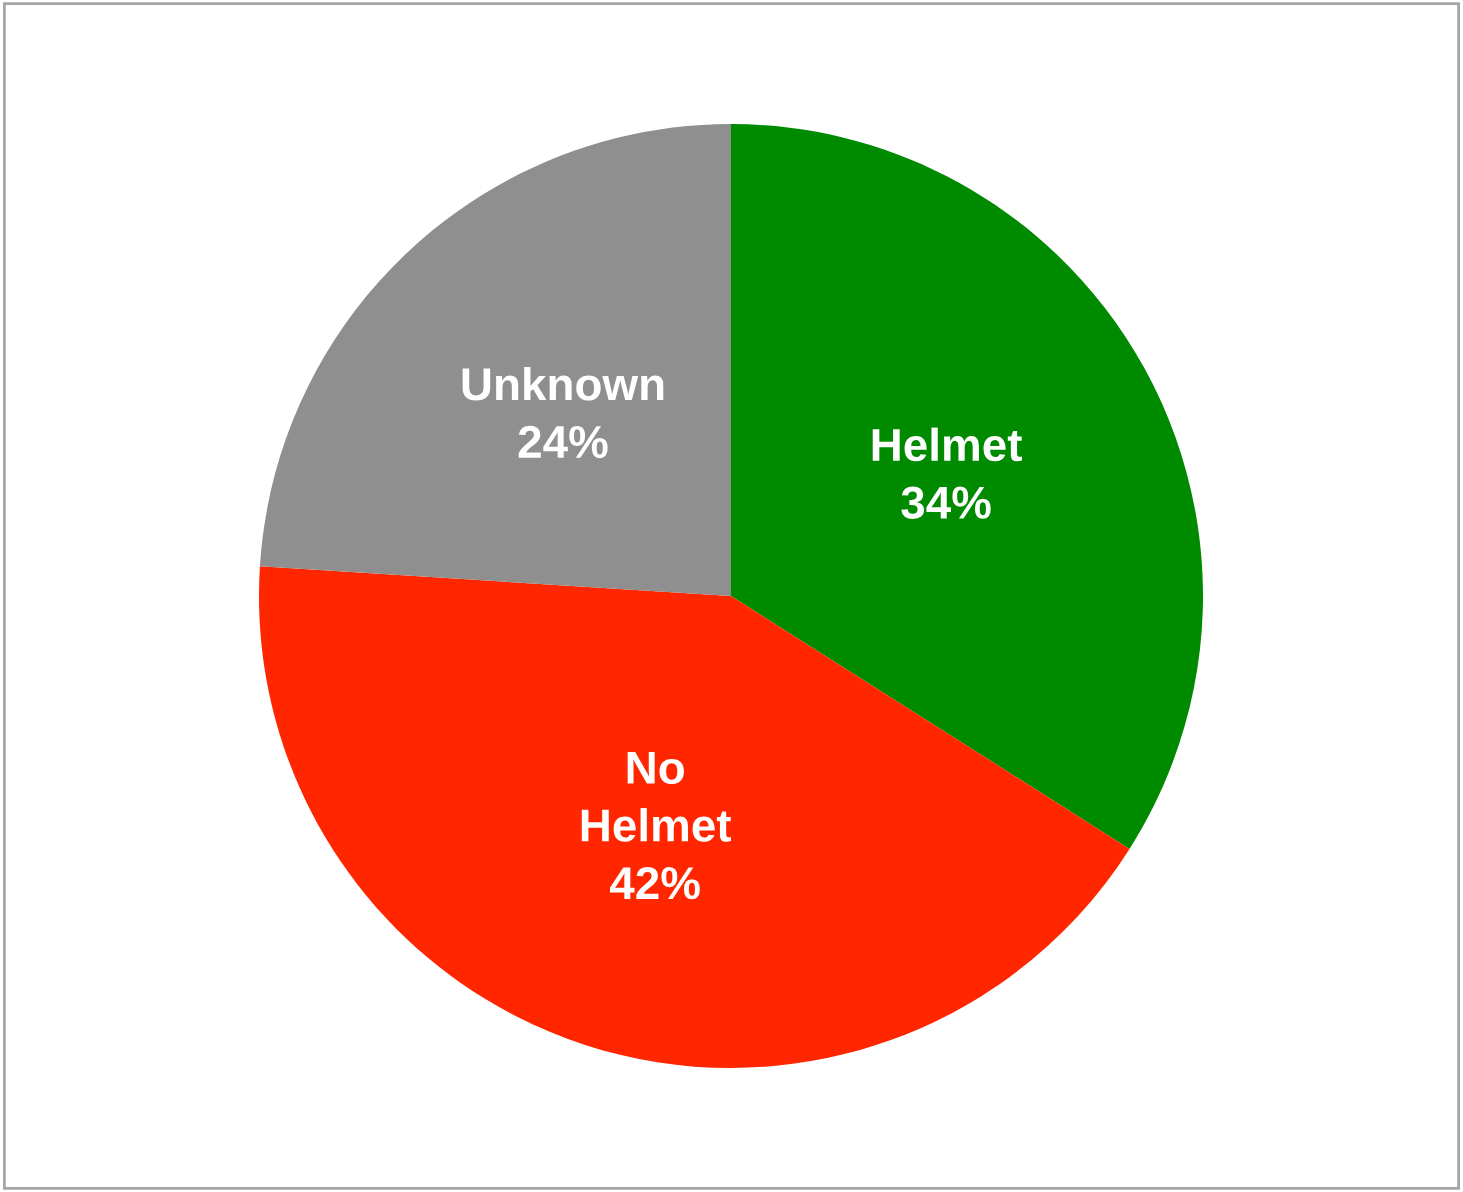 This screenshot has width=1463, height=1192. I want to click on slice-label: Helmet, so click(947, 444).